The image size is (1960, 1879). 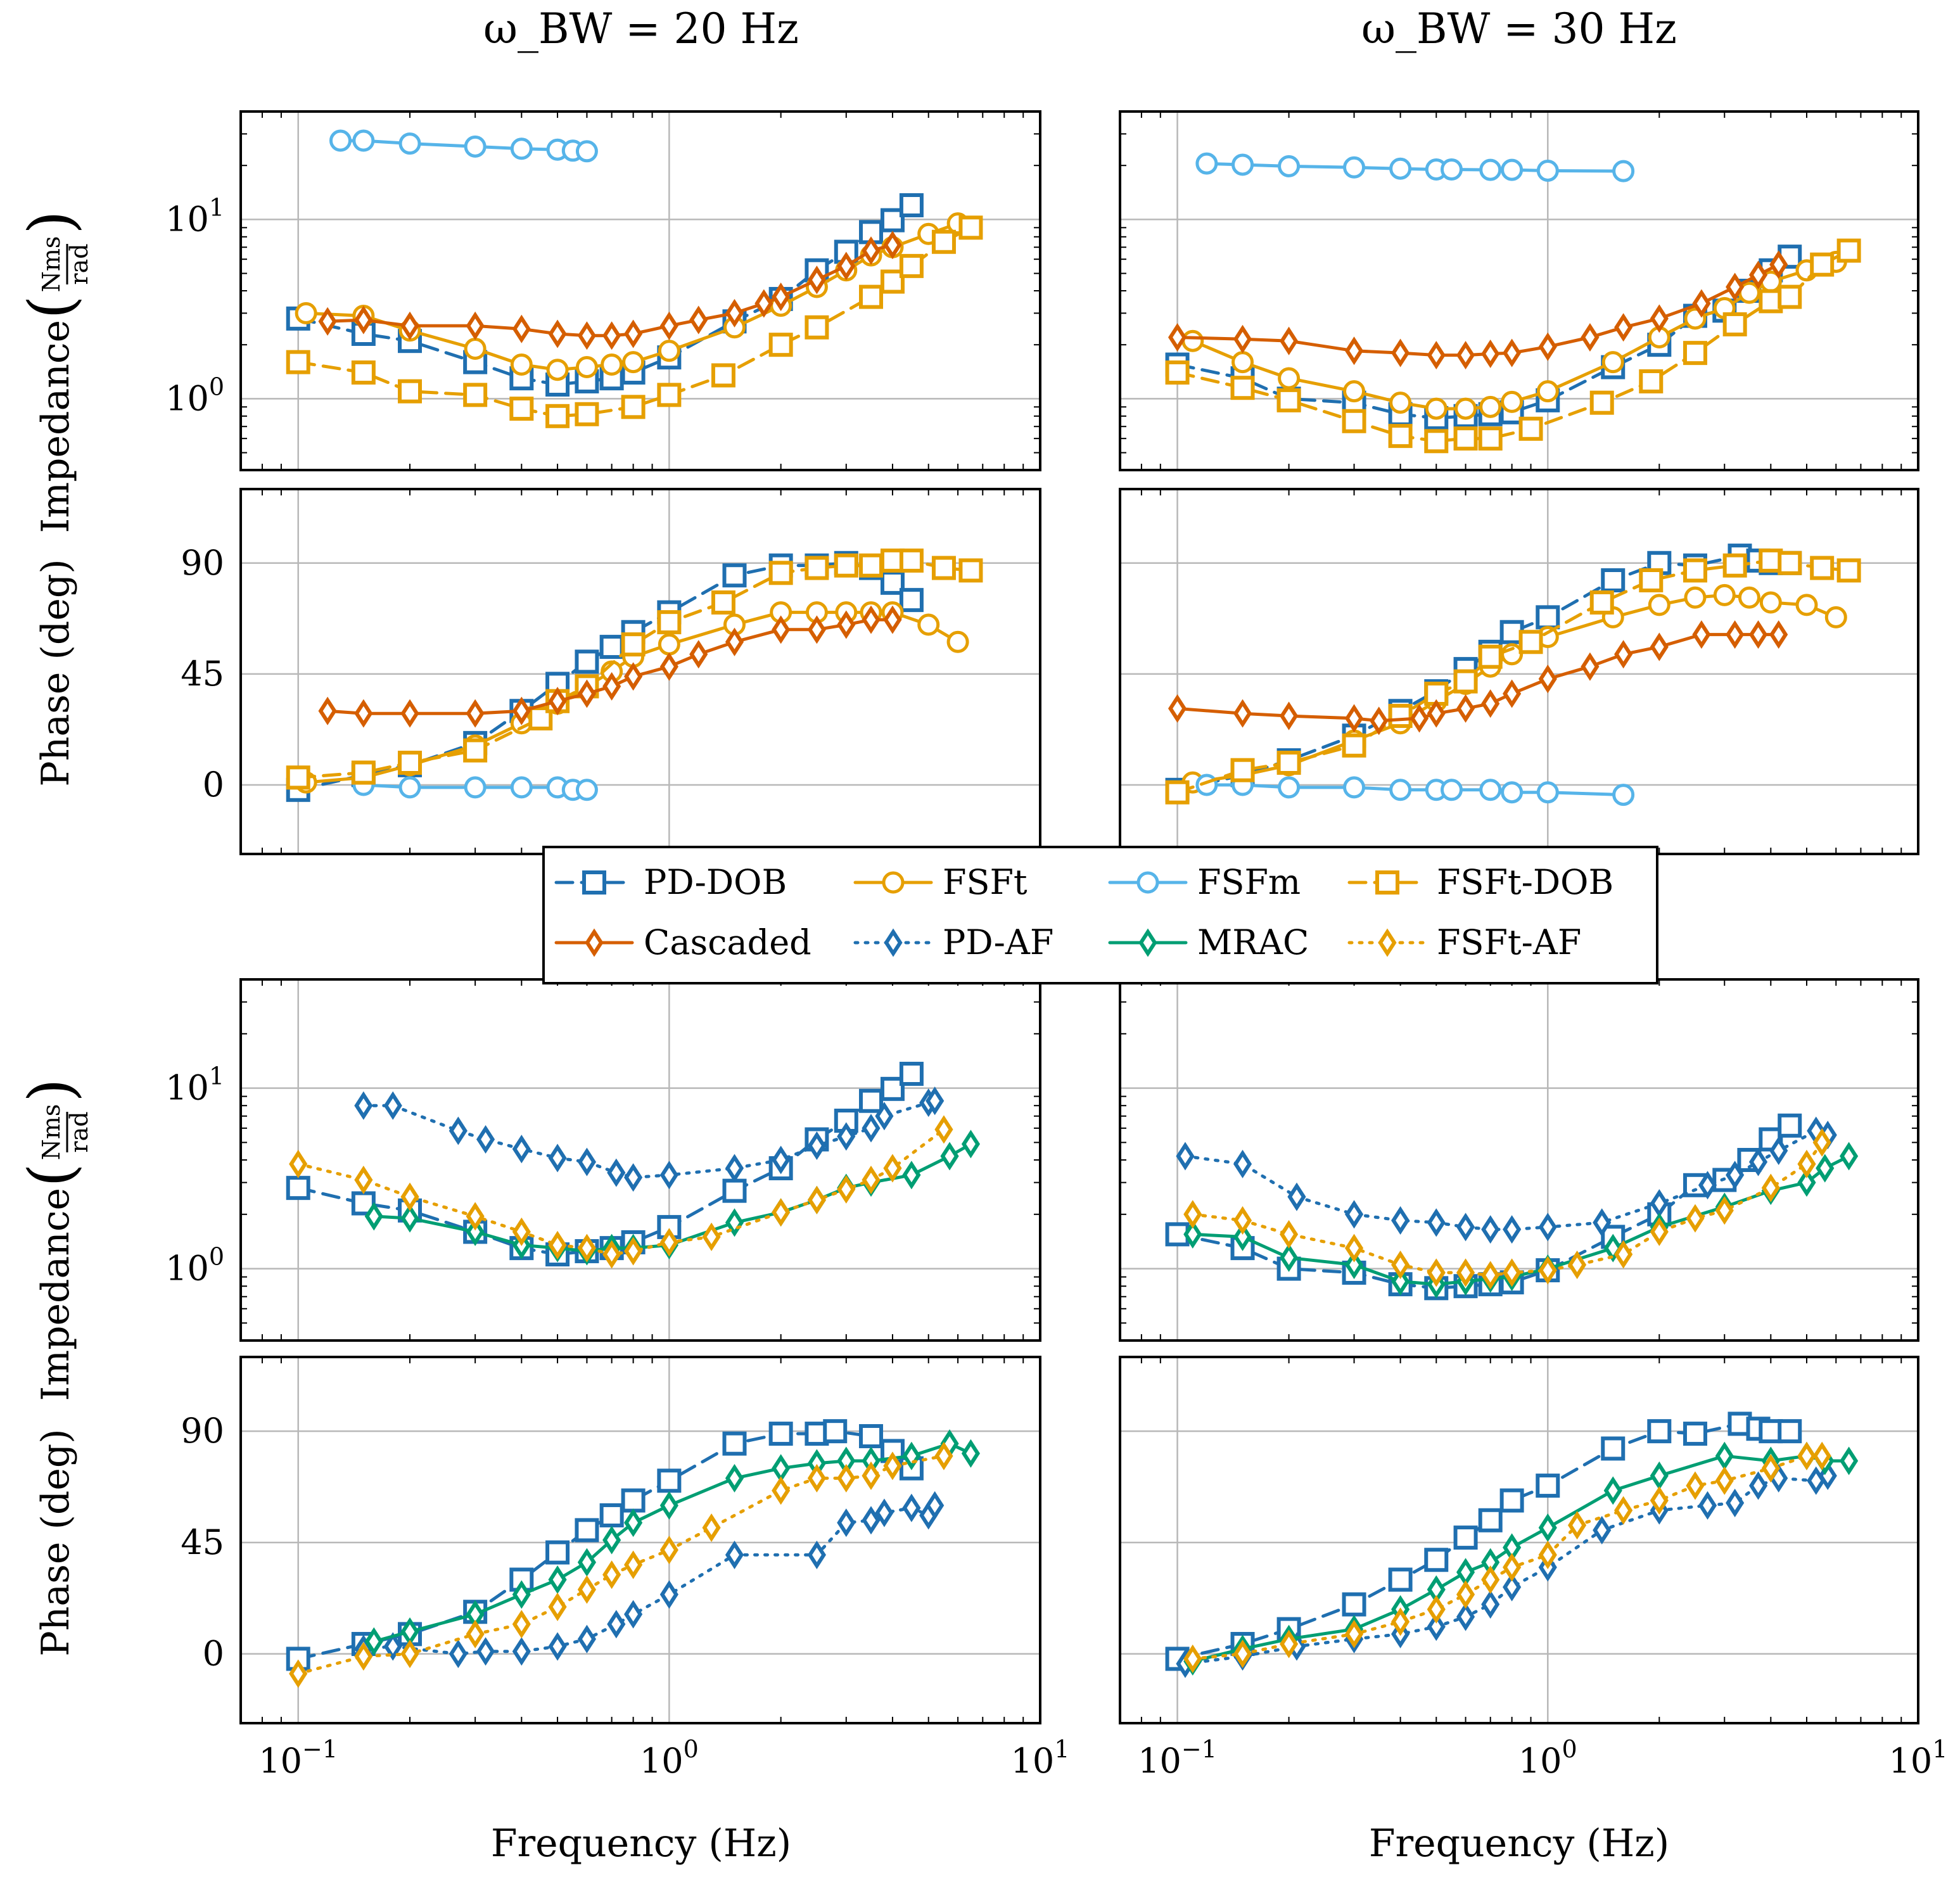 What do you see at coordinates (669, 1758) in the screenshot?
I see `x-tick-label: 10⁰` at bounding box center [669, 1758].